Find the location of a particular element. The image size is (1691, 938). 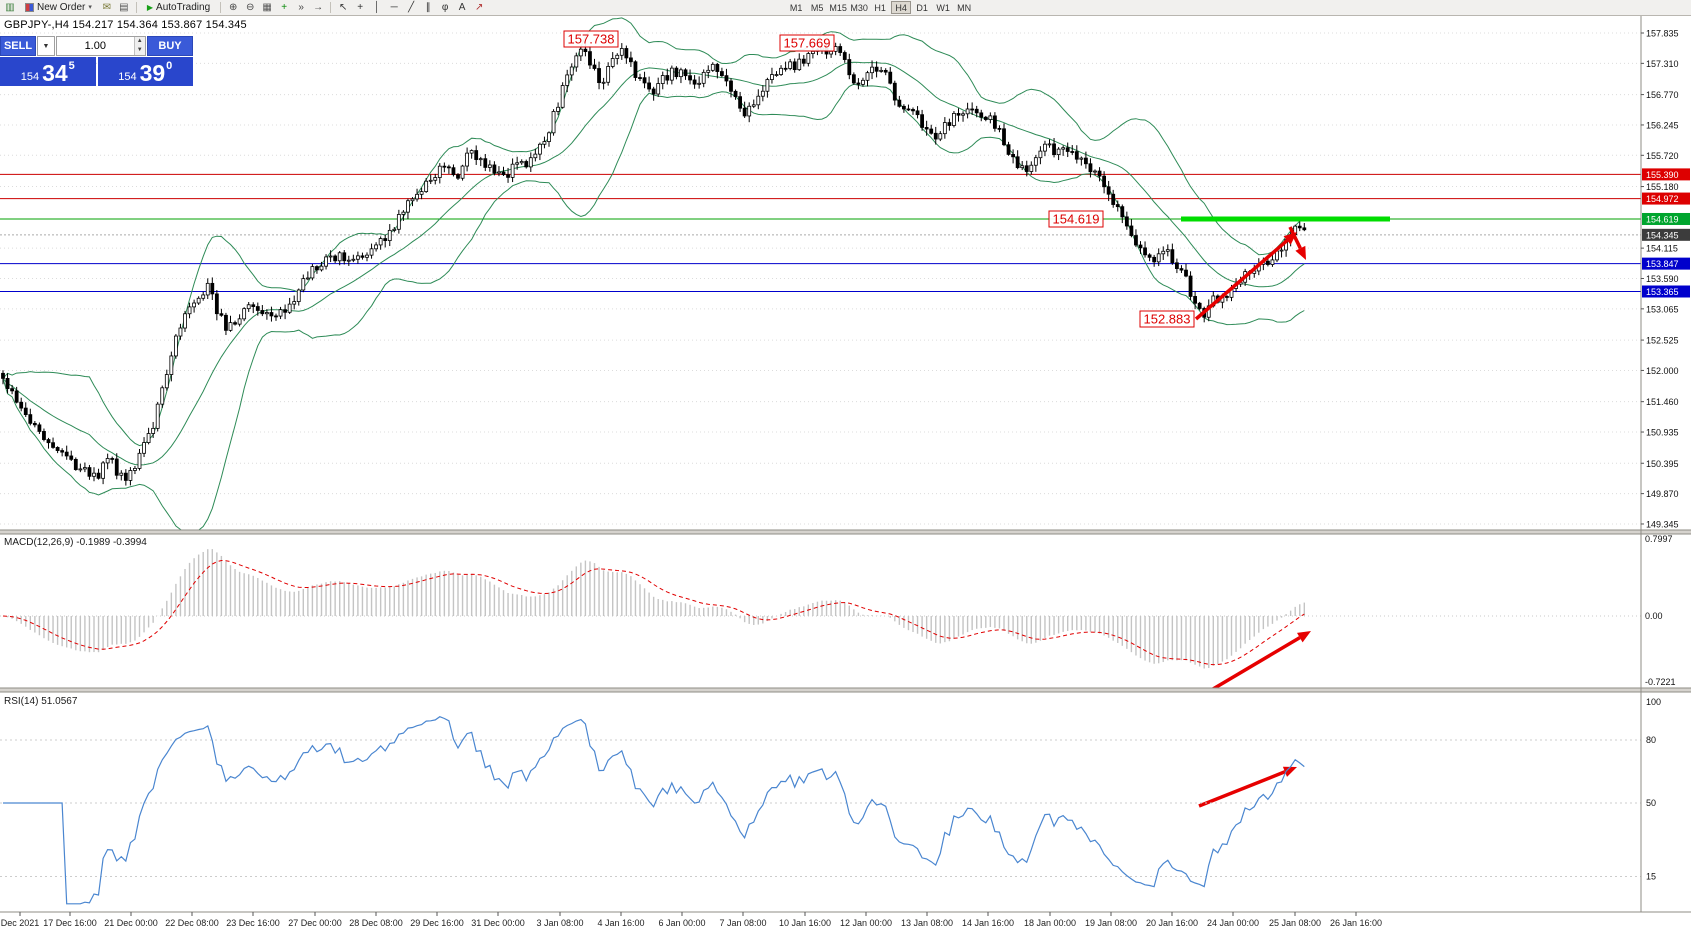

chart-shift-button: → is located at coordinates (318, 8).